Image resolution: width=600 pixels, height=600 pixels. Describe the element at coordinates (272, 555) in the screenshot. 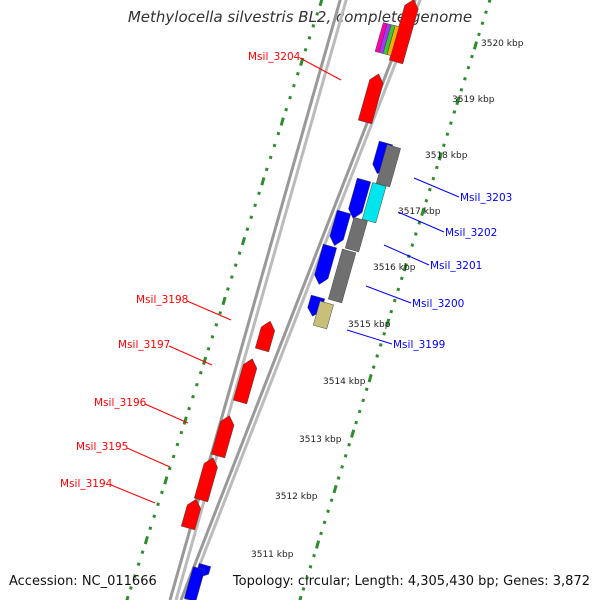

I see `kbp-tick-label: 3511 kbp` at that location.